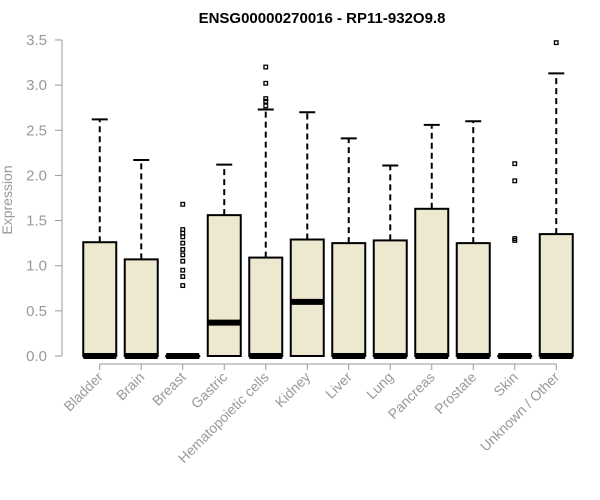 Image resolution: width=600 pixels, height=500 pixels. Describe the element at coordinates (36, 311) in the screenshot. I see `y-tick-label: 0.5` at that location.